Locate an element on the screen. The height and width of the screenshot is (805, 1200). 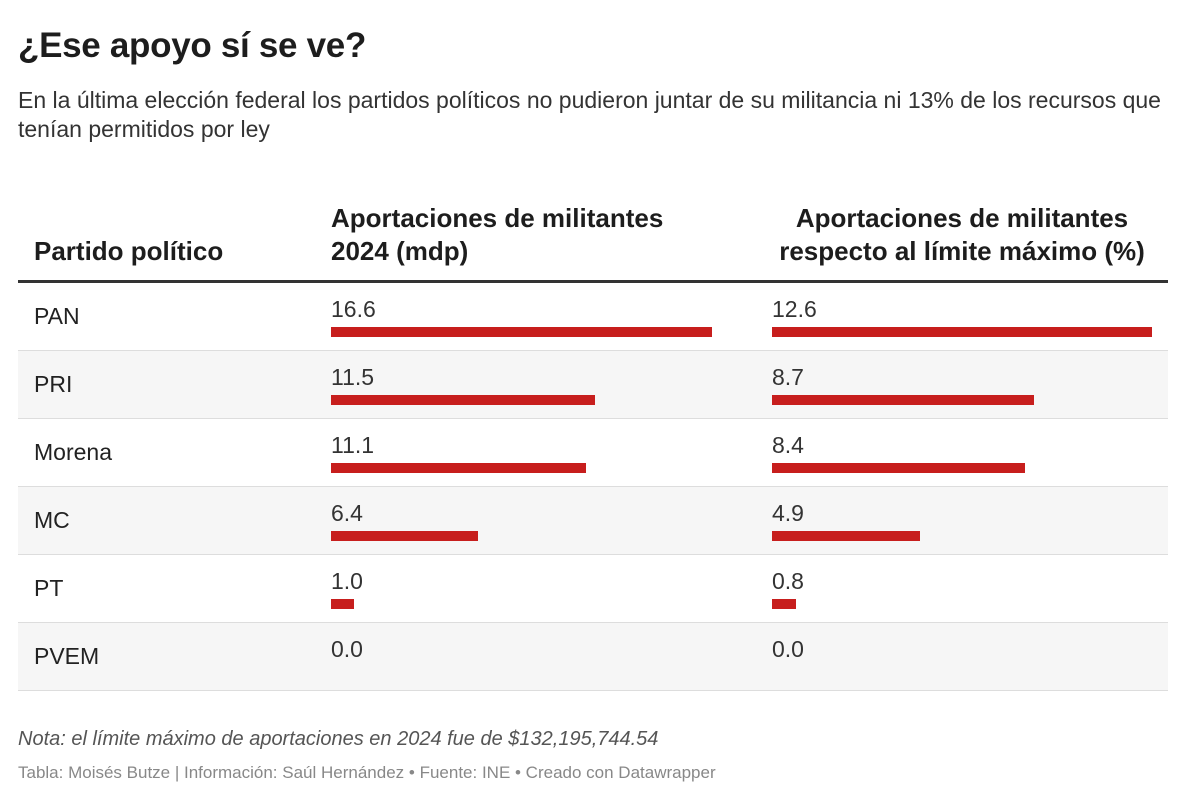
table-row: PRI 11.5 8.7 is located at coordinates (593, 385).